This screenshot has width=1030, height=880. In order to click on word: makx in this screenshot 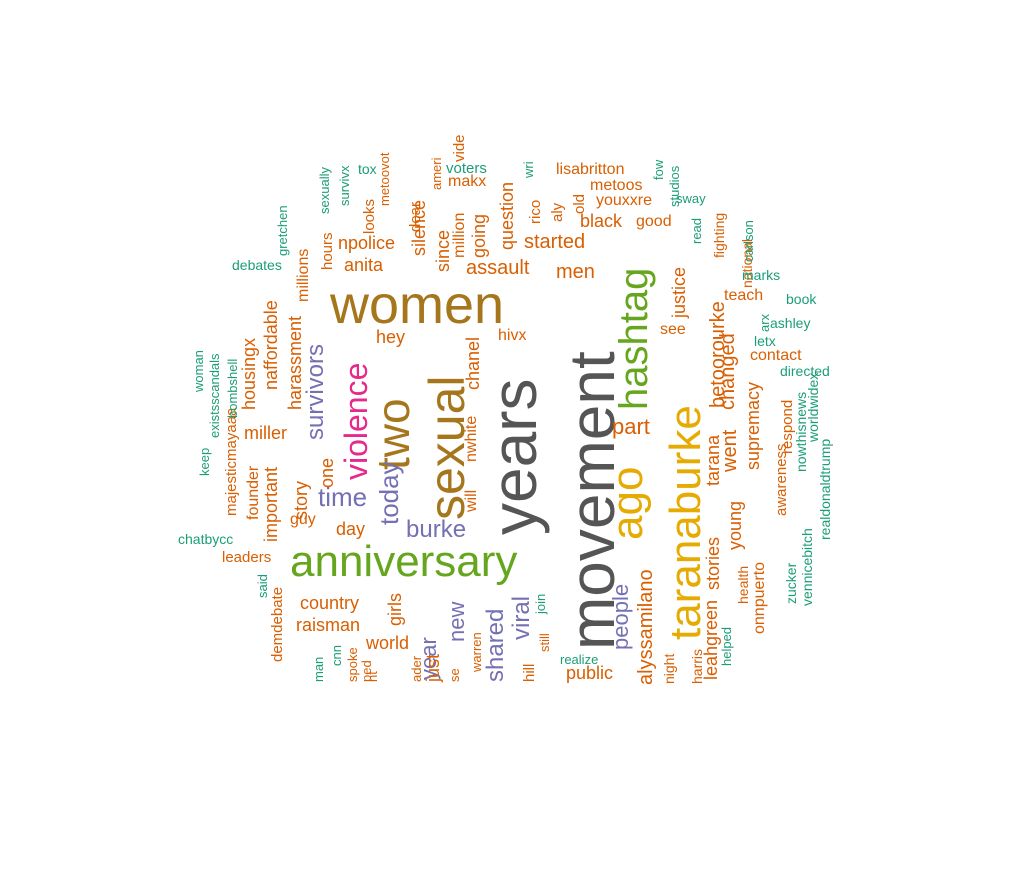, I will do `click(467, 181)`.